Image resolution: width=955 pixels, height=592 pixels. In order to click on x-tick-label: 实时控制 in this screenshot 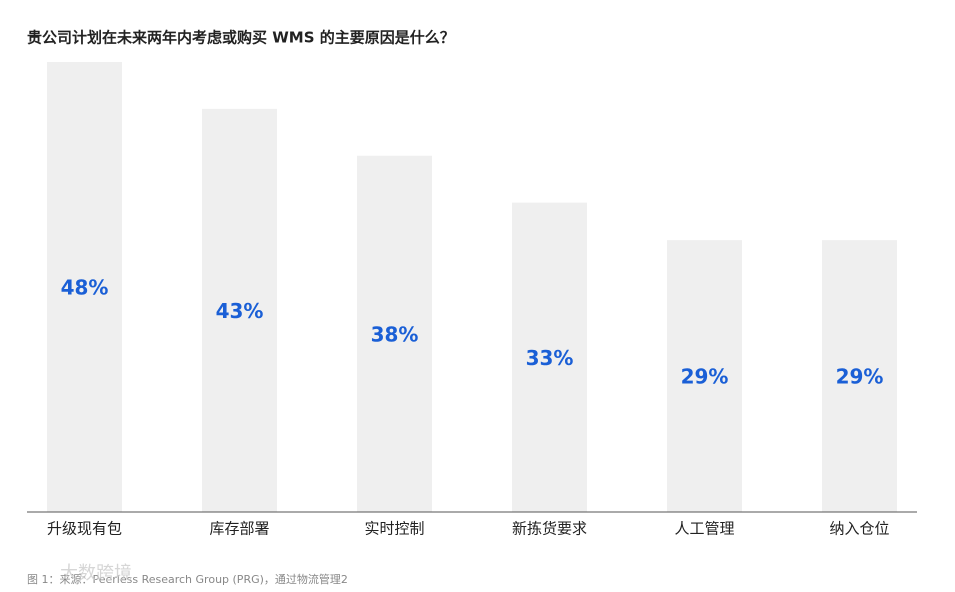, I will do `click(394, 529)`.